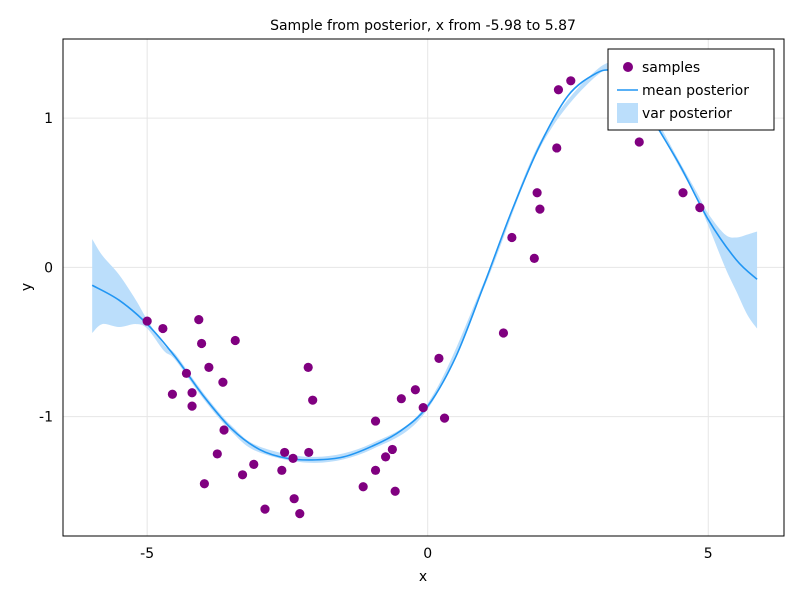 Image resolution: width=800 pixels, height=600 pixels. Describe the element at coordinates (48, 119) in the screenshot. I see `y-tick-label: 1` at that location.